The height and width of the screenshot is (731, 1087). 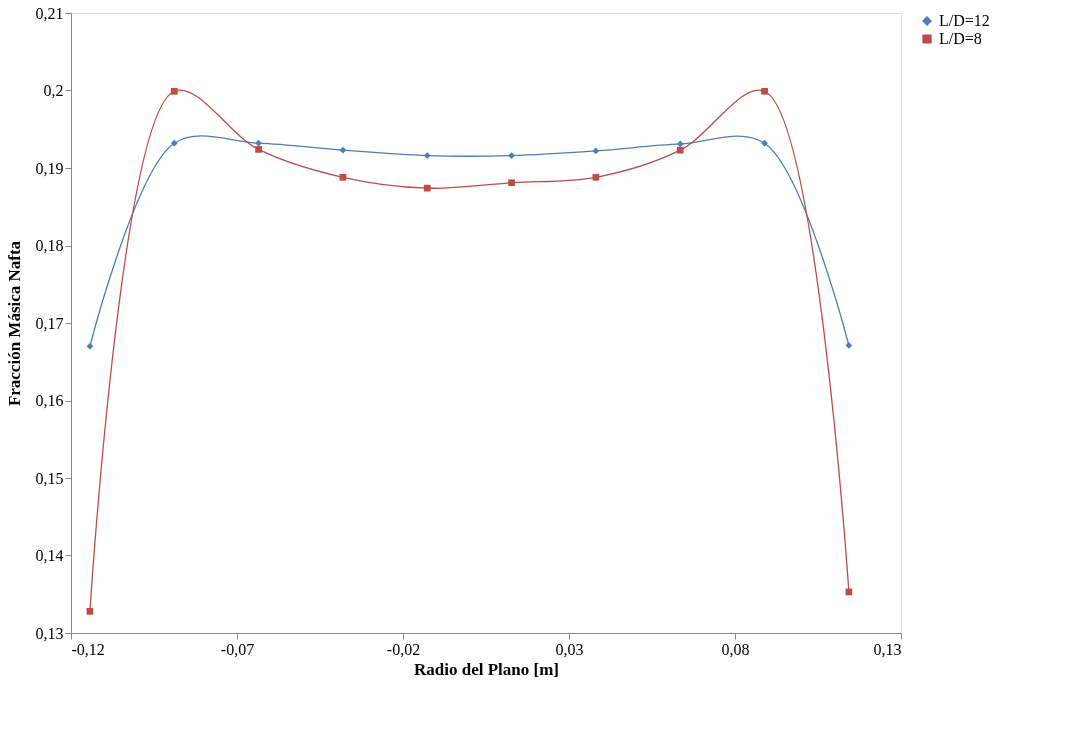 I want to click on y-axis-title: Fracción Másica Nafta, so click(x=14, y=323).